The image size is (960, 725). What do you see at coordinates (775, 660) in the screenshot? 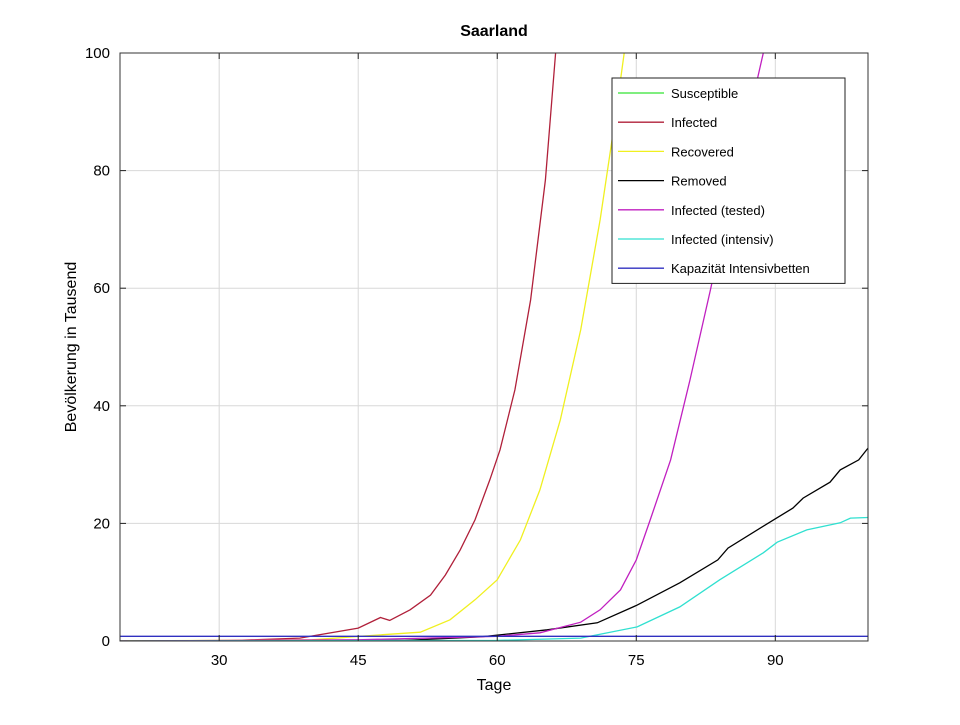
I see `x-tick-label: 90` at bounding box center [775, 660].